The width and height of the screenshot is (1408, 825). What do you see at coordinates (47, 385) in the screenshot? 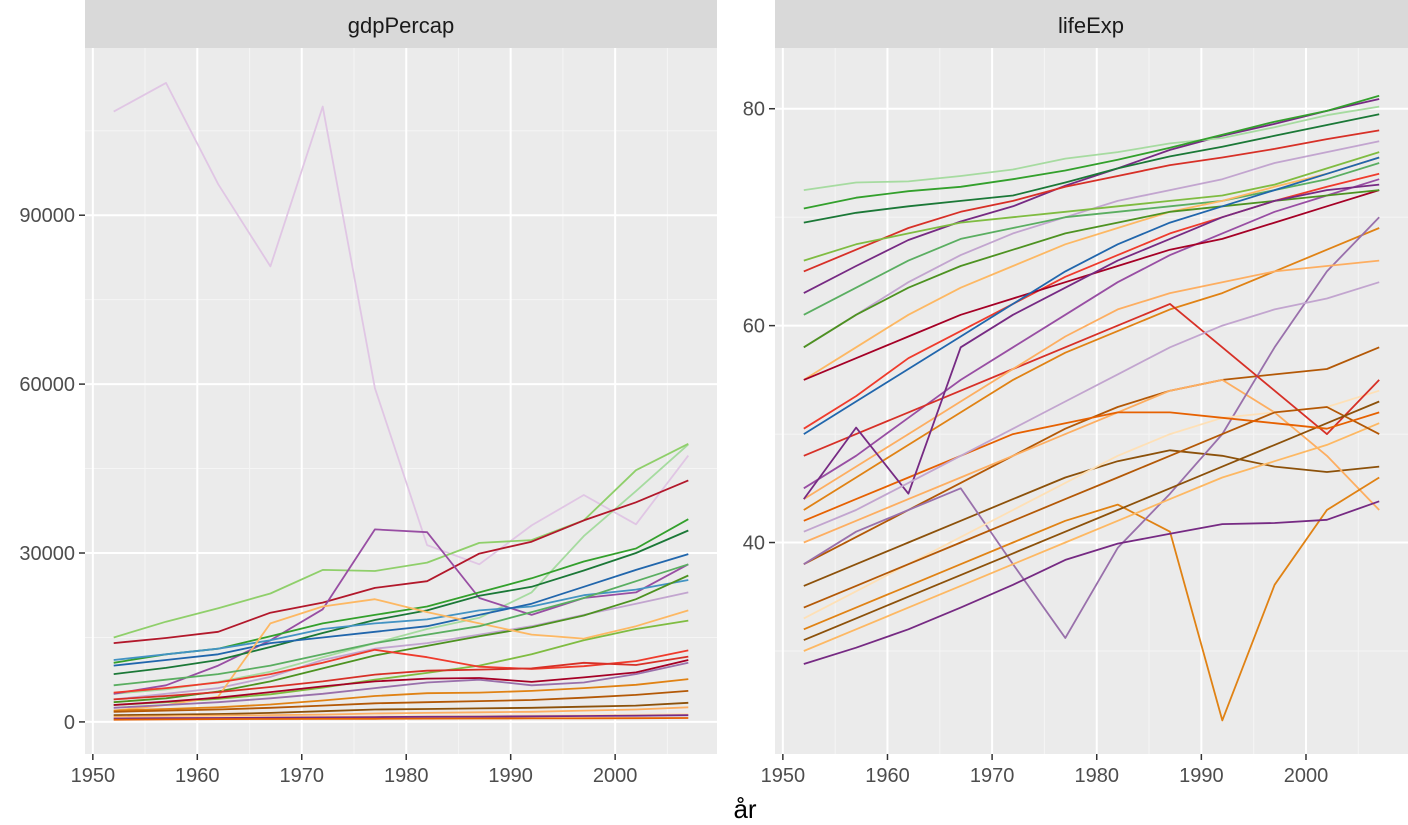
I see `y-tick-label: 60000` at bounding box center [47, 385].